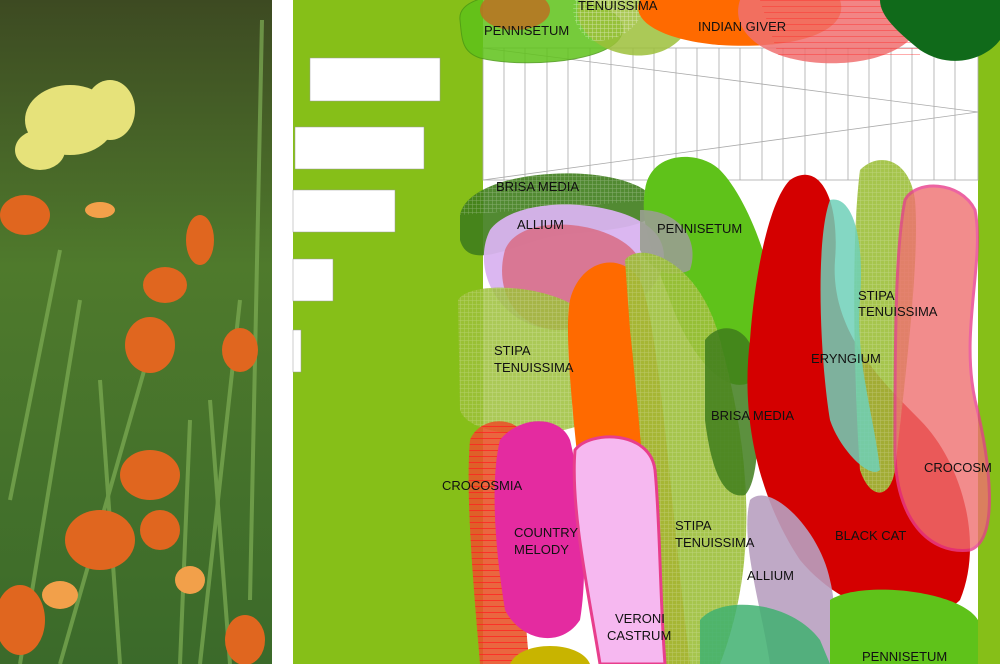  Describe the element at coordinates (846, 358) in the screenshot. I see `label-eryngium: ERYNGIUM` at that location.